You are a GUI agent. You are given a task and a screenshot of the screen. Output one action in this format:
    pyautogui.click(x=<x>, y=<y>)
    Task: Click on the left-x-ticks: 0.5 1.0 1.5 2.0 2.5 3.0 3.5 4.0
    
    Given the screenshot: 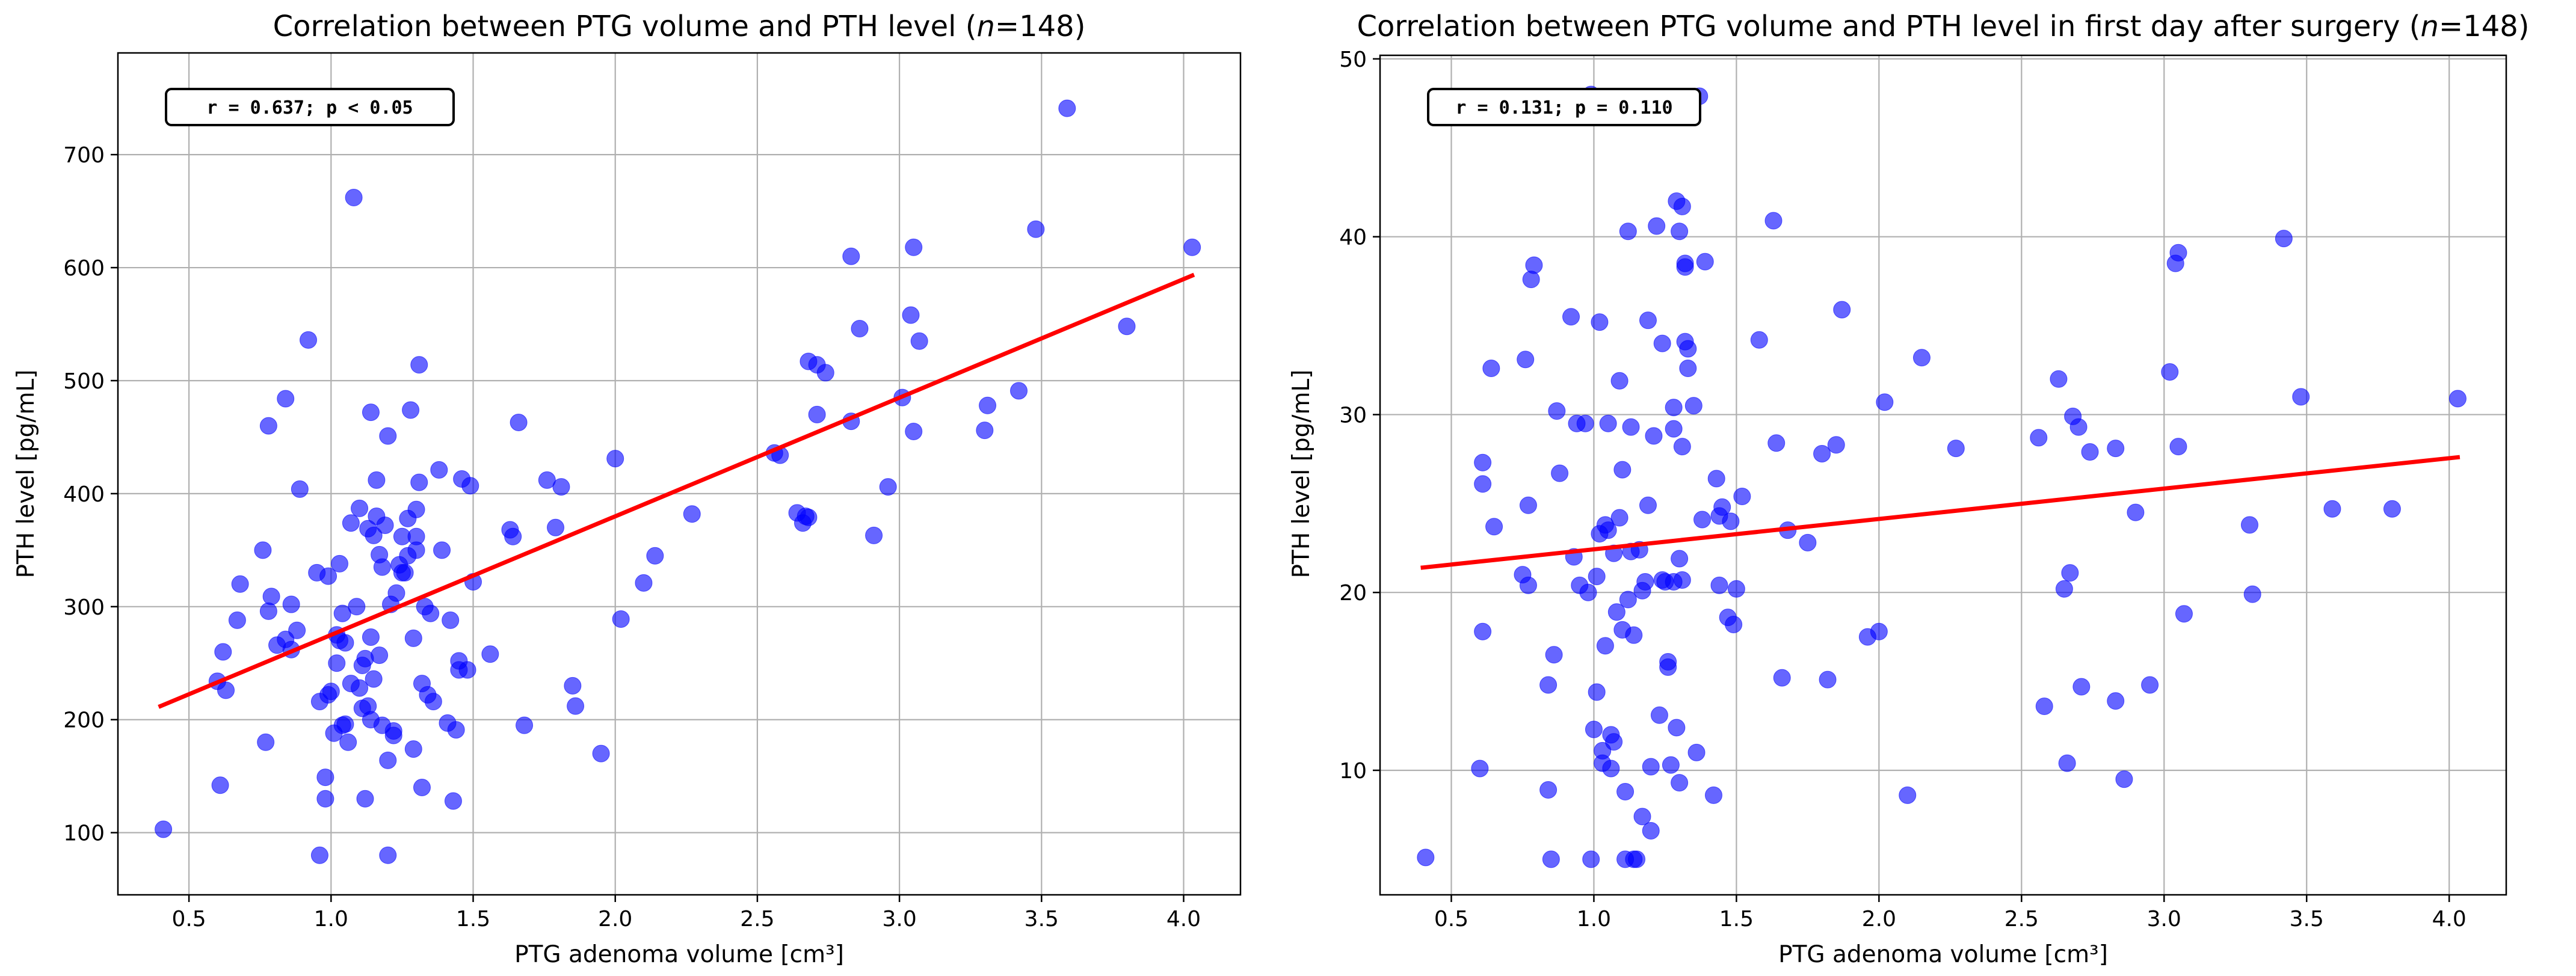 What is the action you would take?
    pyautogui.click(x=686, y=913)
    